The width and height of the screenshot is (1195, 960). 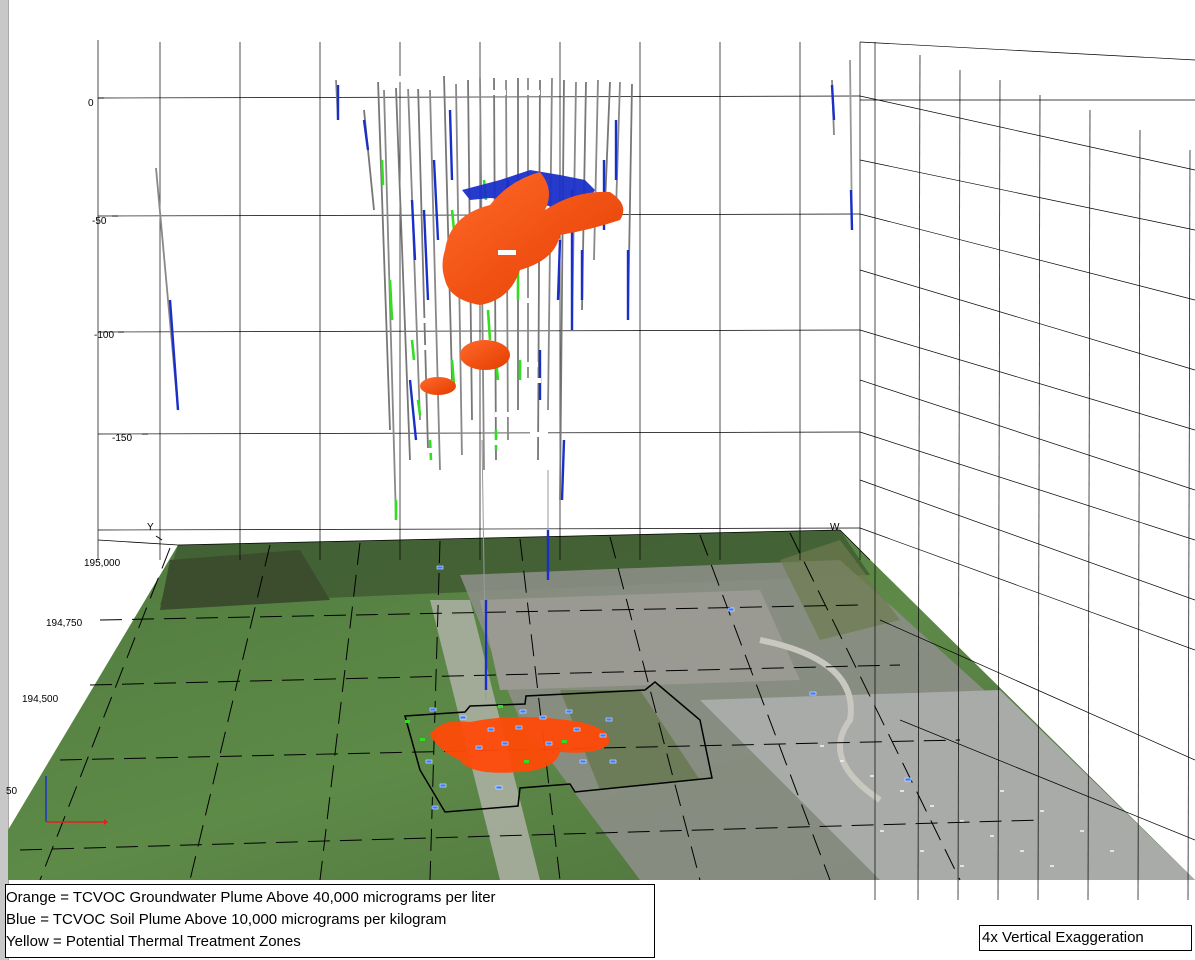 What do you see at coordinates (4, 480) in the screenshot?
I see `viewer-left-edge` at bounding box center [4, 480].